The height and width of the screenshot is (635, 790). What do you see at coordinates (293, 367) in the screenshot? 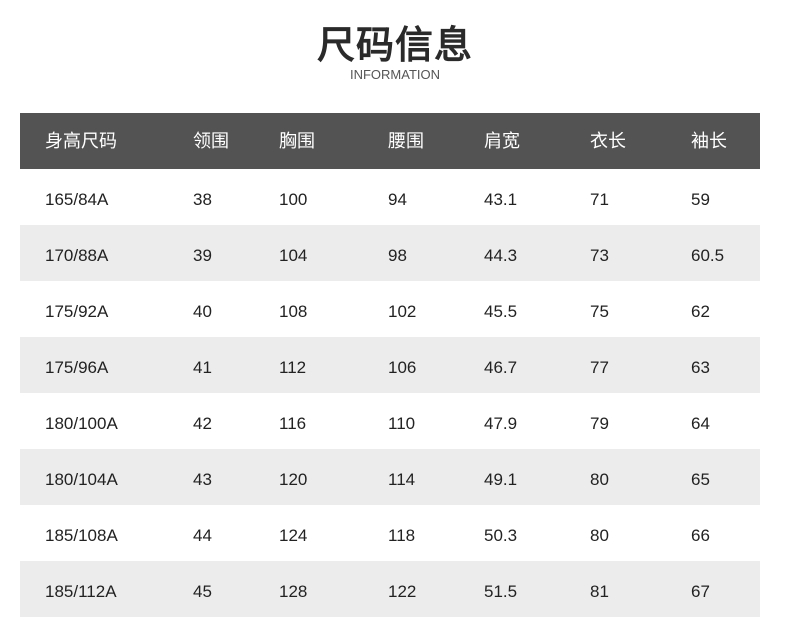
I see `table-cell: 112` at bounding box center [293, 367].